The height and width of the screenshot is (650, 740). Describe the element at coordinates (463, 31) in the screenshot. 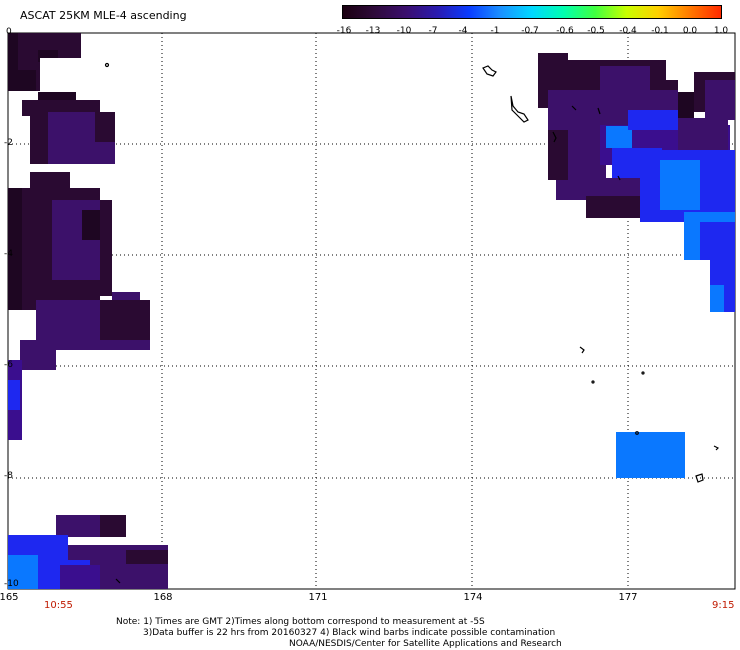

I see `cb-label: -4` at that location.